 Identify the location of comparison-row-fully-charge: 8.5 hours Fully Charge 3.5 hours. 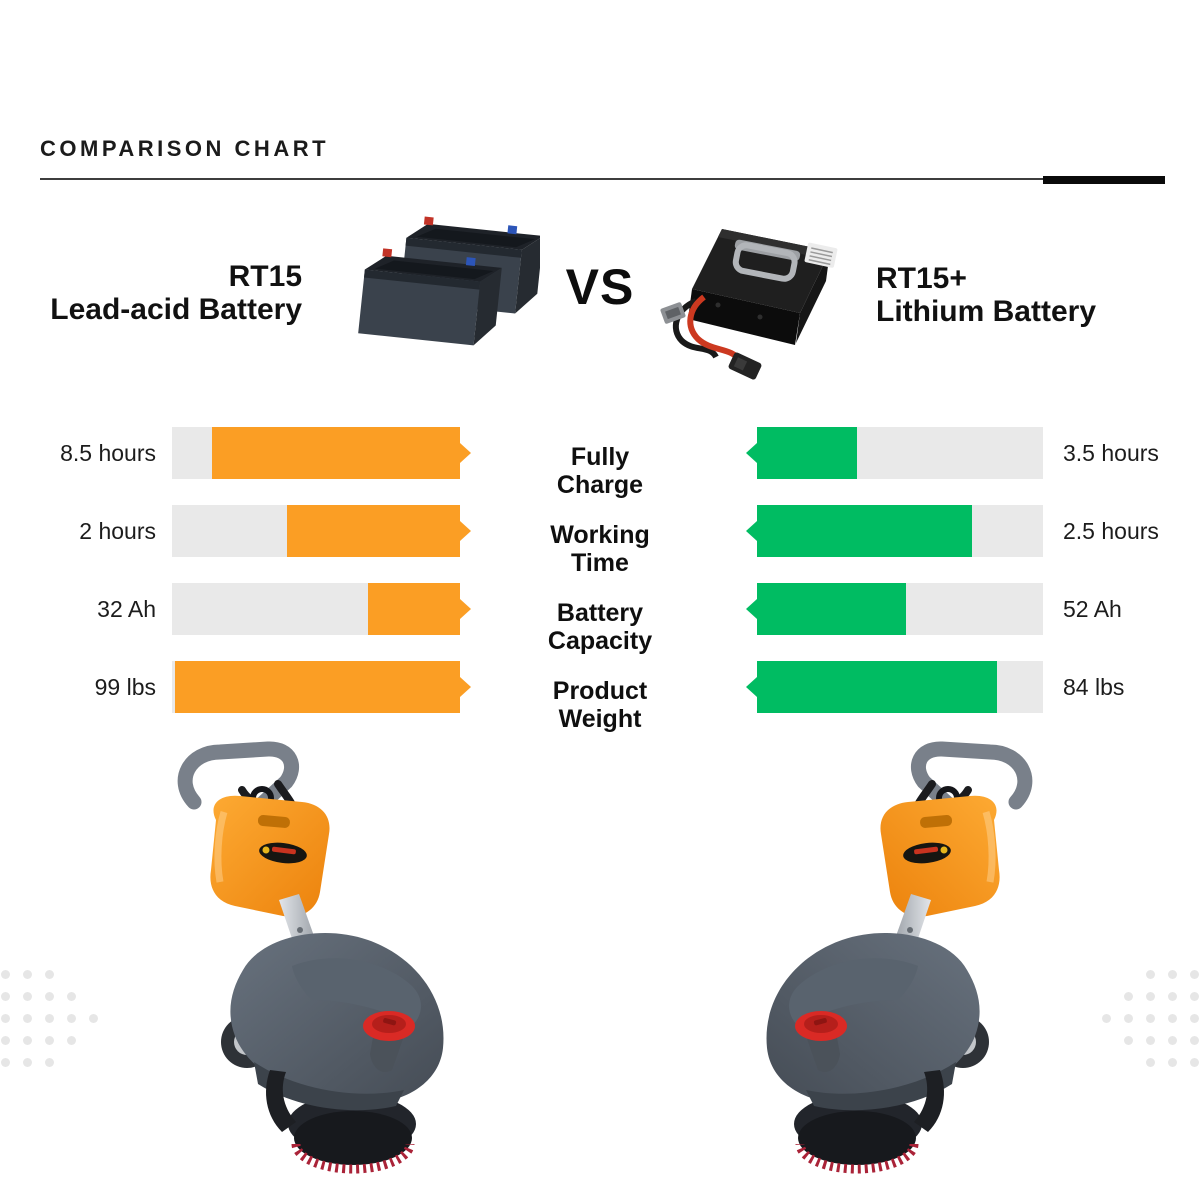
(600, 463).